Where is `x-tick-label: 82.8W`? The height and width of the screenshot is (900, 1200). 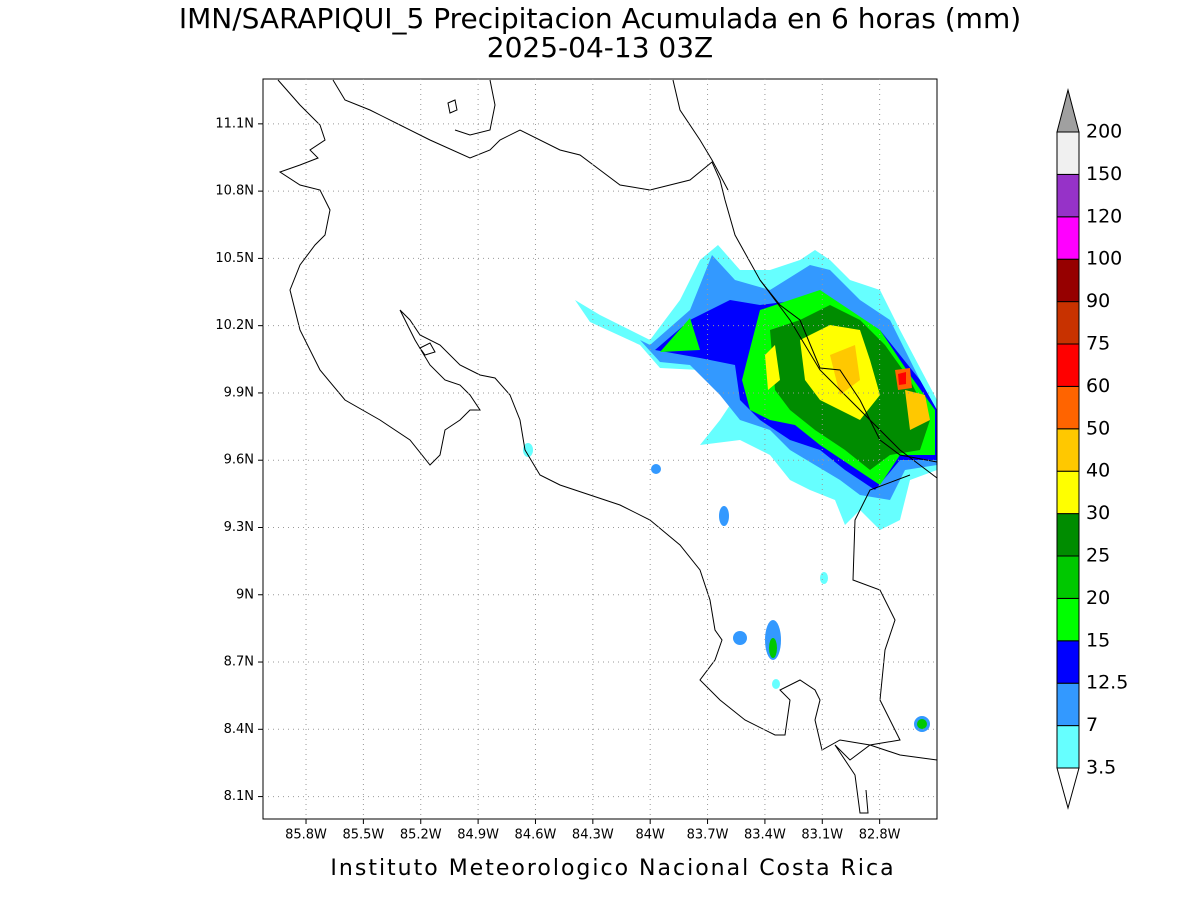 x-tick-label: 82.8W is located at coordinates (880, 835).